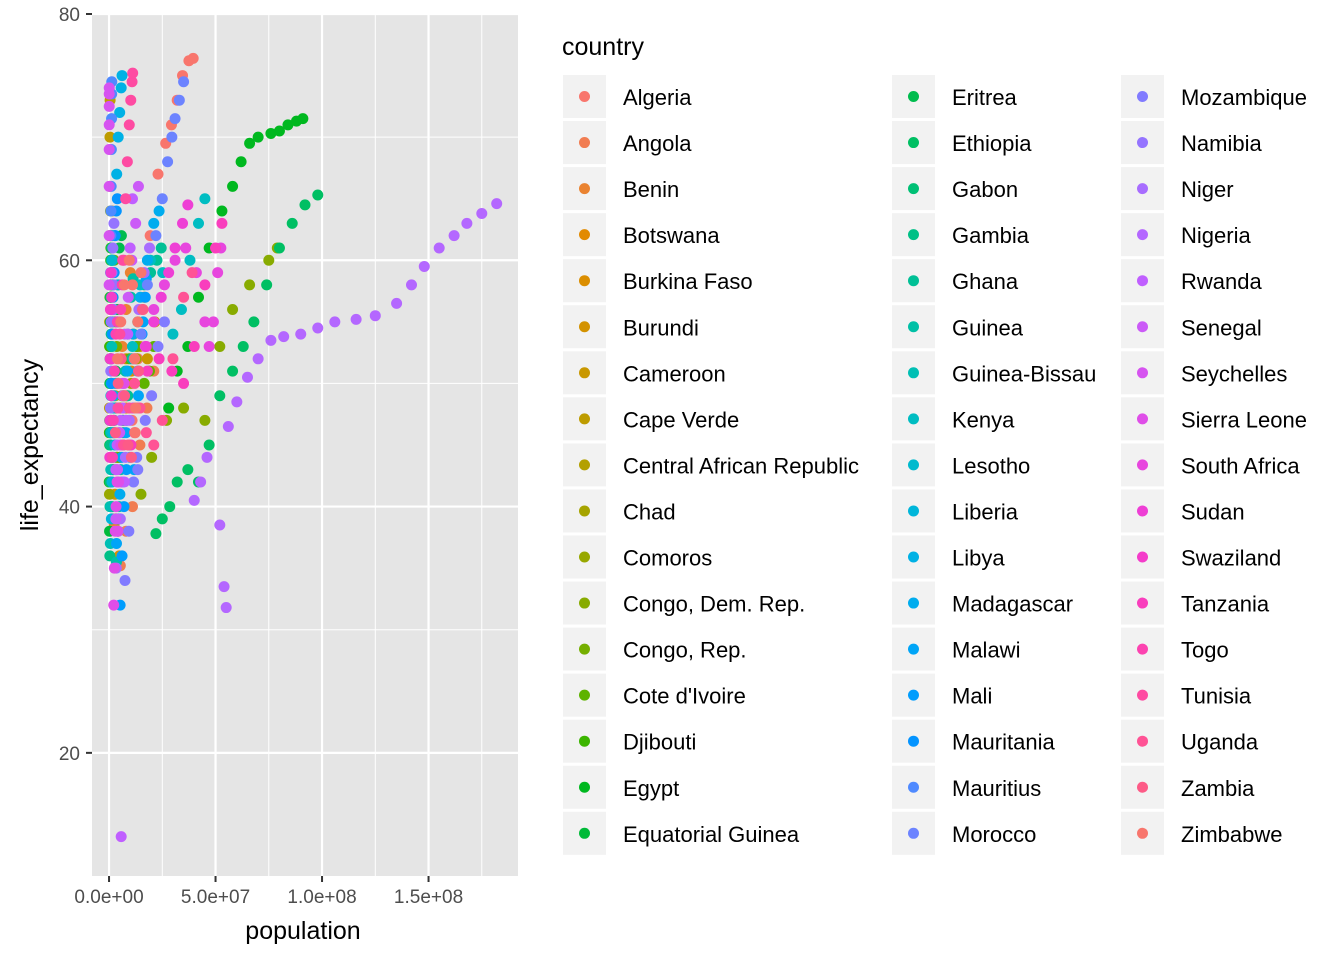  I want to click on legend-label: Equatorial Guinea, so click(711, 834).